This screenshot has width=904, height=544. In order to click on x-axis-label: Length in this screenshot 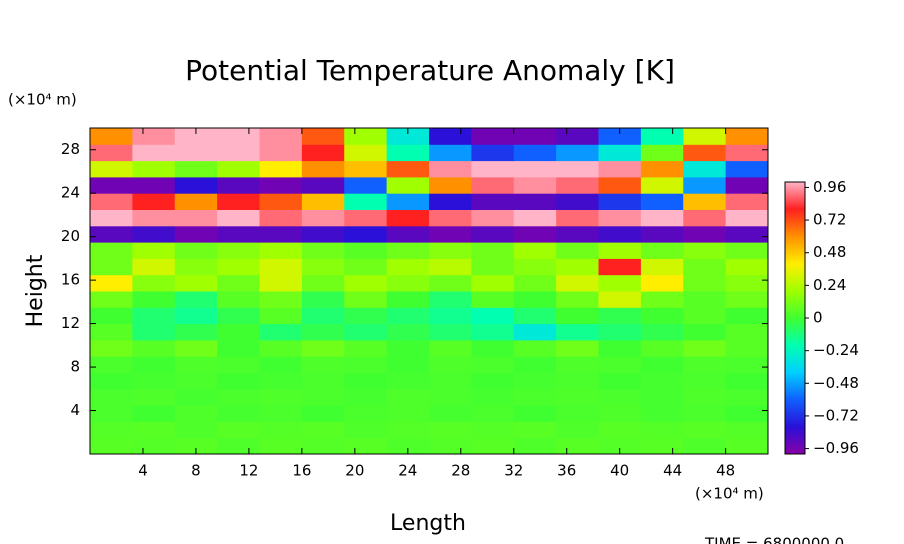, I will do `click(428, 523)`.